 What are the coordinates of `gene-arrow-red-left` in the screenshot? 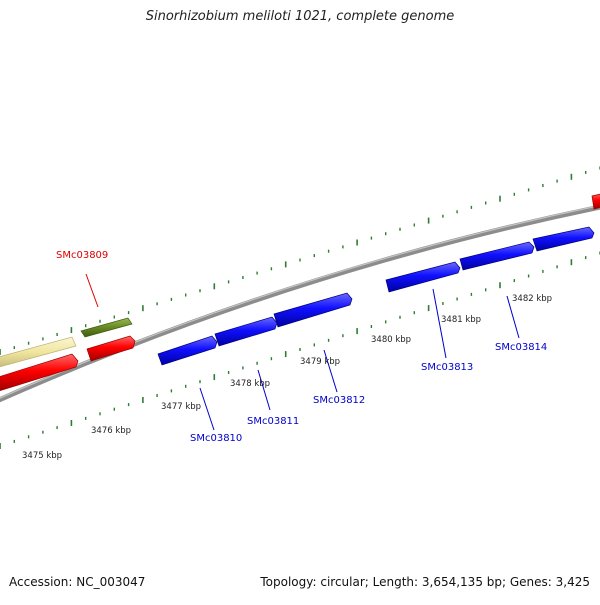 It's located at (39, 372).